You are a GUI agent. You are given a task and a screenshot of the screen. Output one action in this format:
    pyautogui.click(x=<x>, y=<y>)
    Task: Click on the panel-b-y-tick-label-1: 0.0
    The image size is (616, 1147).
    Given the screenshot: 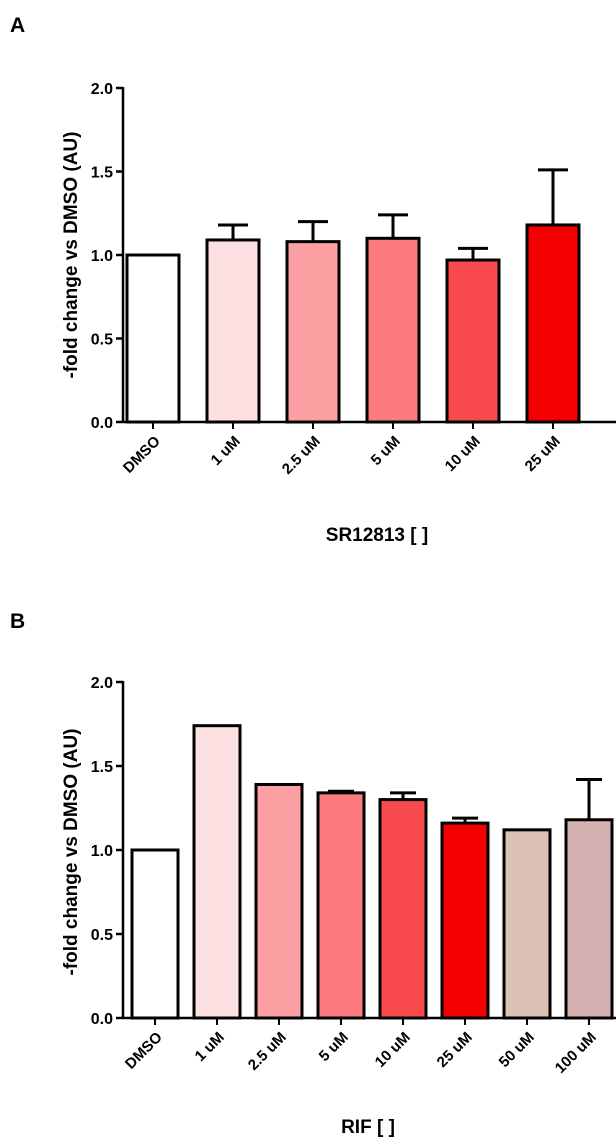 What is the action you would take?
    pyautogui.click(x=102, y=1019)
    